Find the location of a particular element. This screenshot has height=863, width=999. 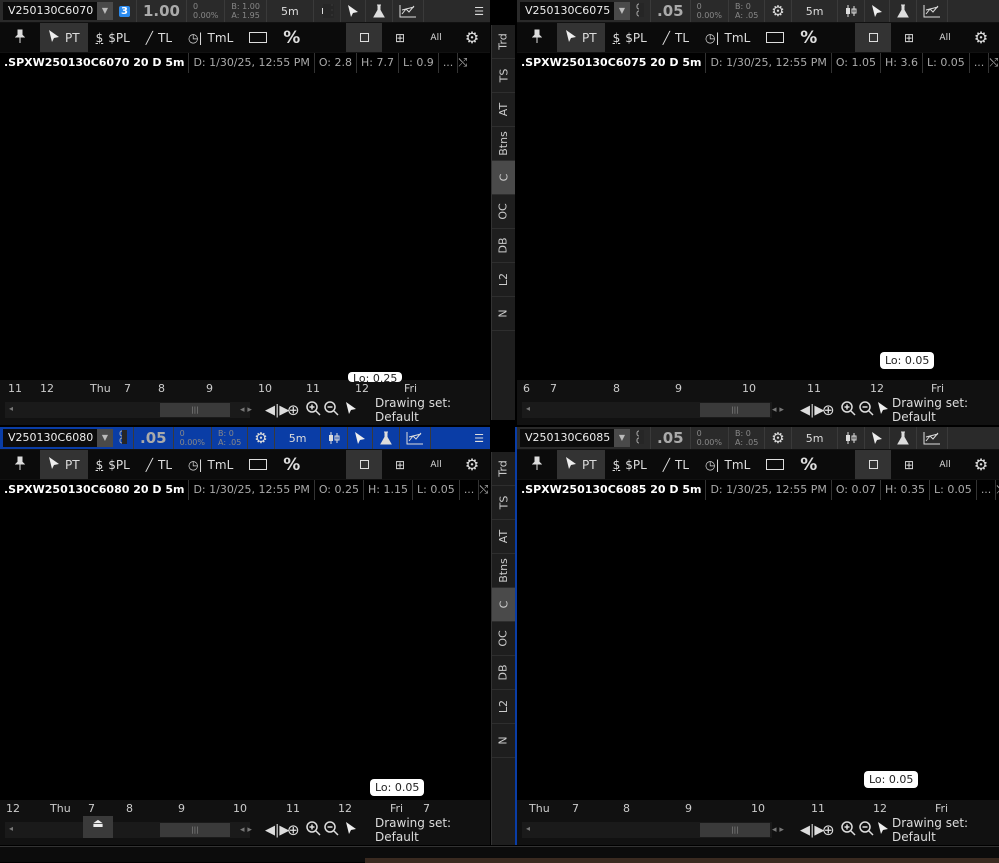

side-tab-n: N is located at coordinates (503, 314).